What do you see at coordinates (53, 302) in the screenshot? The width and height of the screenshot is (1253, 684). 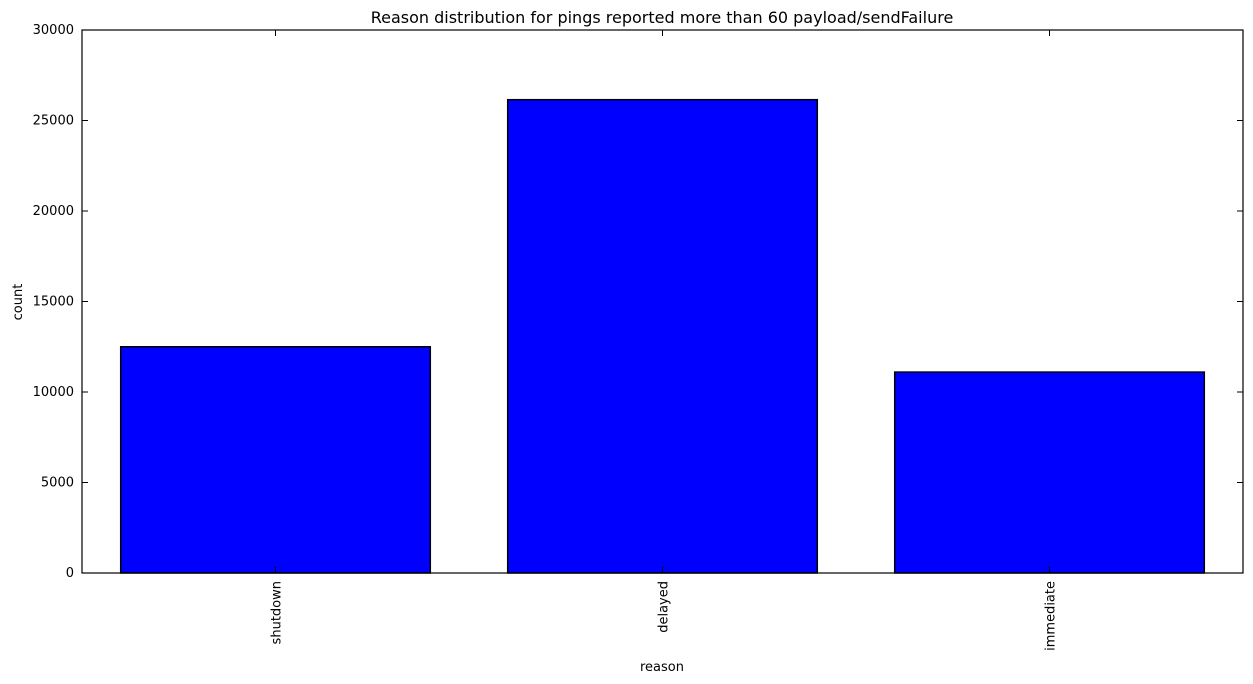 I see `y-tick-label: 15000` at bounding box center [53, 302].